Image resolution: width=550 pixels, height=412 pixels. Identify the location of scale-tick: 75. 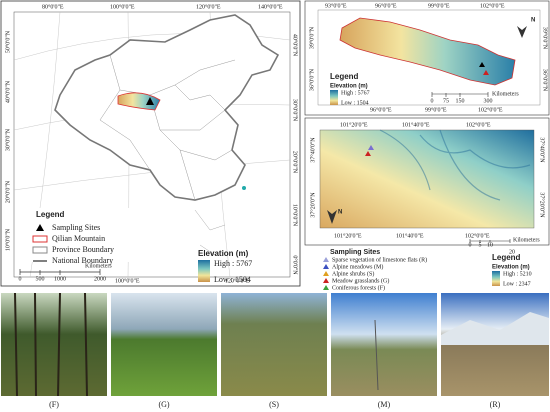
(446, 101).